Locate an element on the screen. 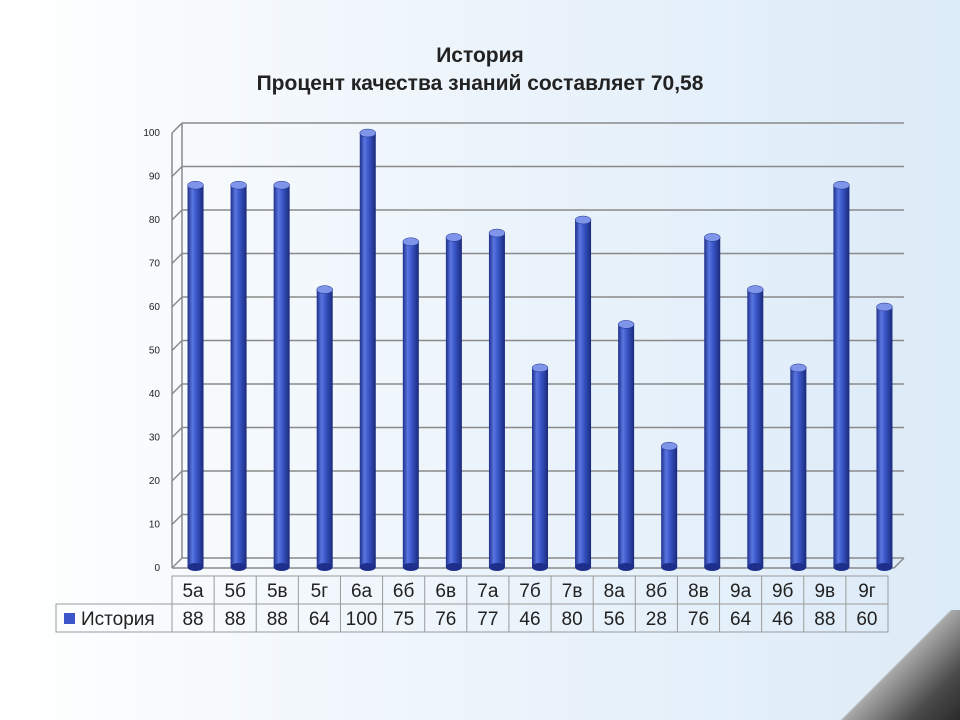 The width and height of the screenshot is (960, 720). chart-subtitle: Процент качества знаний составляет 70,58 is located at coordinates (480, 83).